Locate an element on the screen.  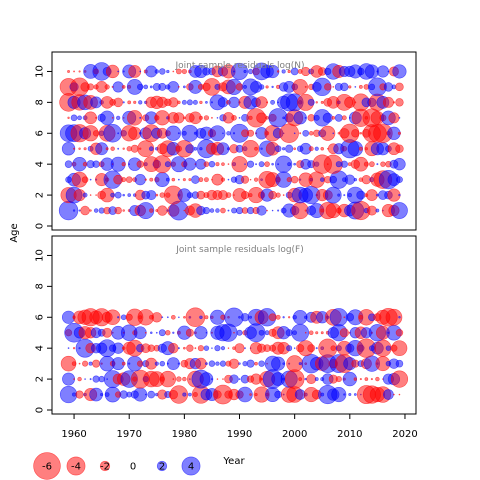
y-tick-label: 8 is located at coordinates (40, 286).